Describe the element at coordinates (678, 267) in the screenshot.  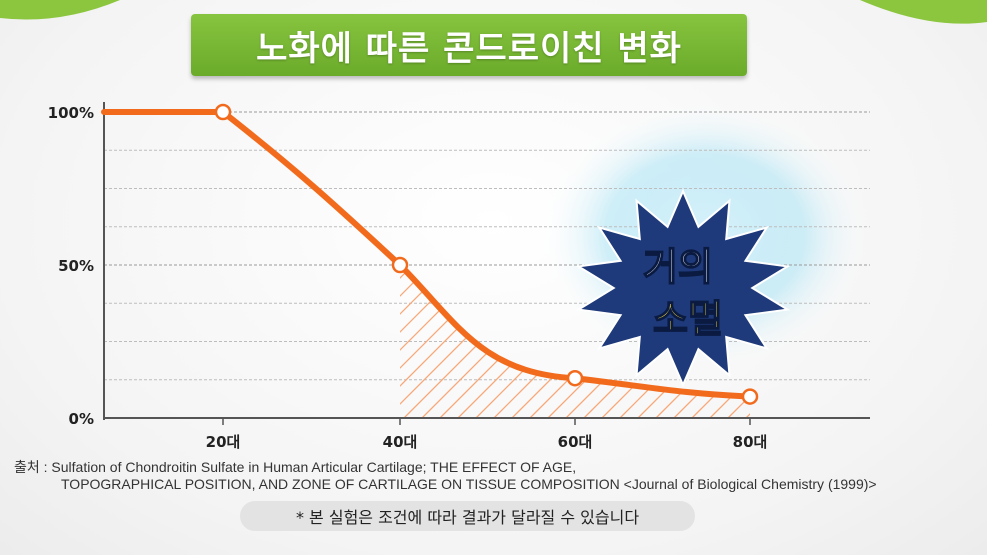
I see `badge-text-line-1: 거의` at that location.